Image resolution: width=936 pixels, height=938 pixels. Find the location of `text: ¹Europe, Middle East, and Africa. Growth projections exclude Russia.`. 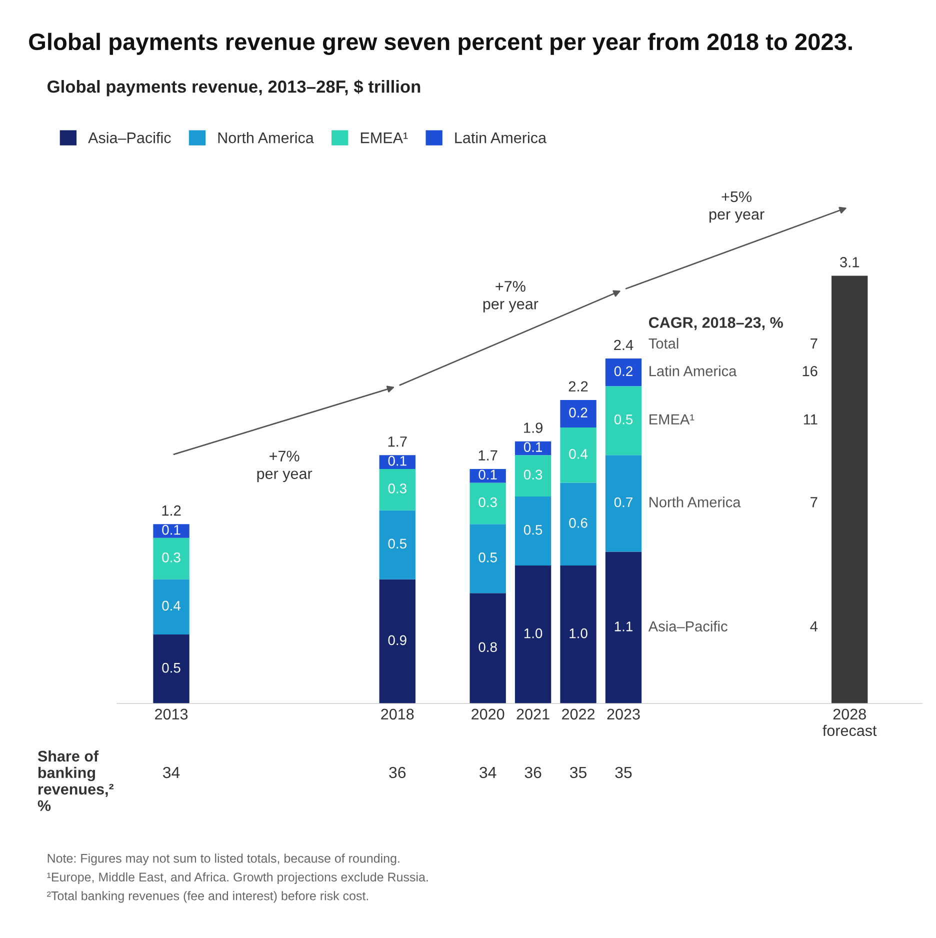

text: ¹Europe, Middle East, and Africa. Growth projections exclude Russia. is located at coordinates (237, 878).